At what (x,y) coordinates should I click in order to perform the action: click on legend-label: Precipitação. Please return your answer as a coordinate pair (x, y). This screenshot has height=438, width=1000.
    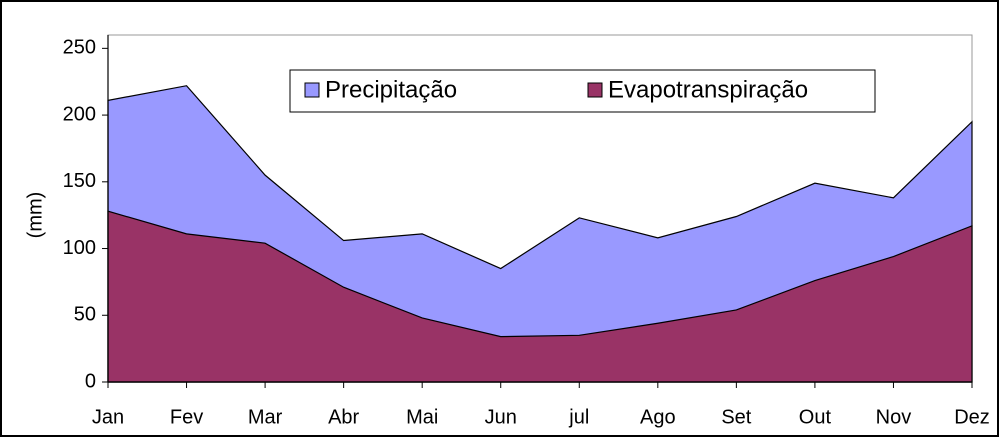
    Looking at the image, I should click on (391, 89).